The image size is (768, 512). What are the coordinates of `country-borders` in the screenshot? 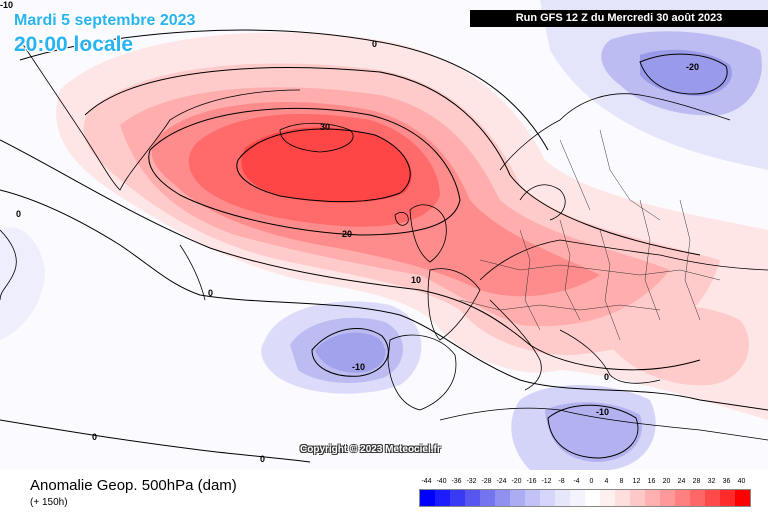 It's located at (590, 235).